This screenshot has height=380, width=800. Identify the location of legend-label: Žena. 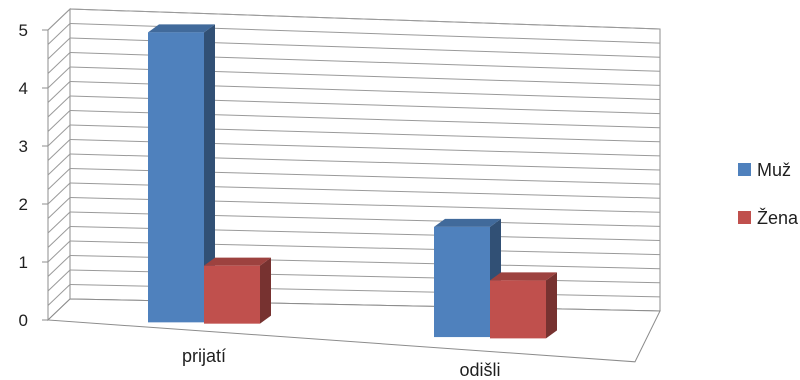
(778, 218).